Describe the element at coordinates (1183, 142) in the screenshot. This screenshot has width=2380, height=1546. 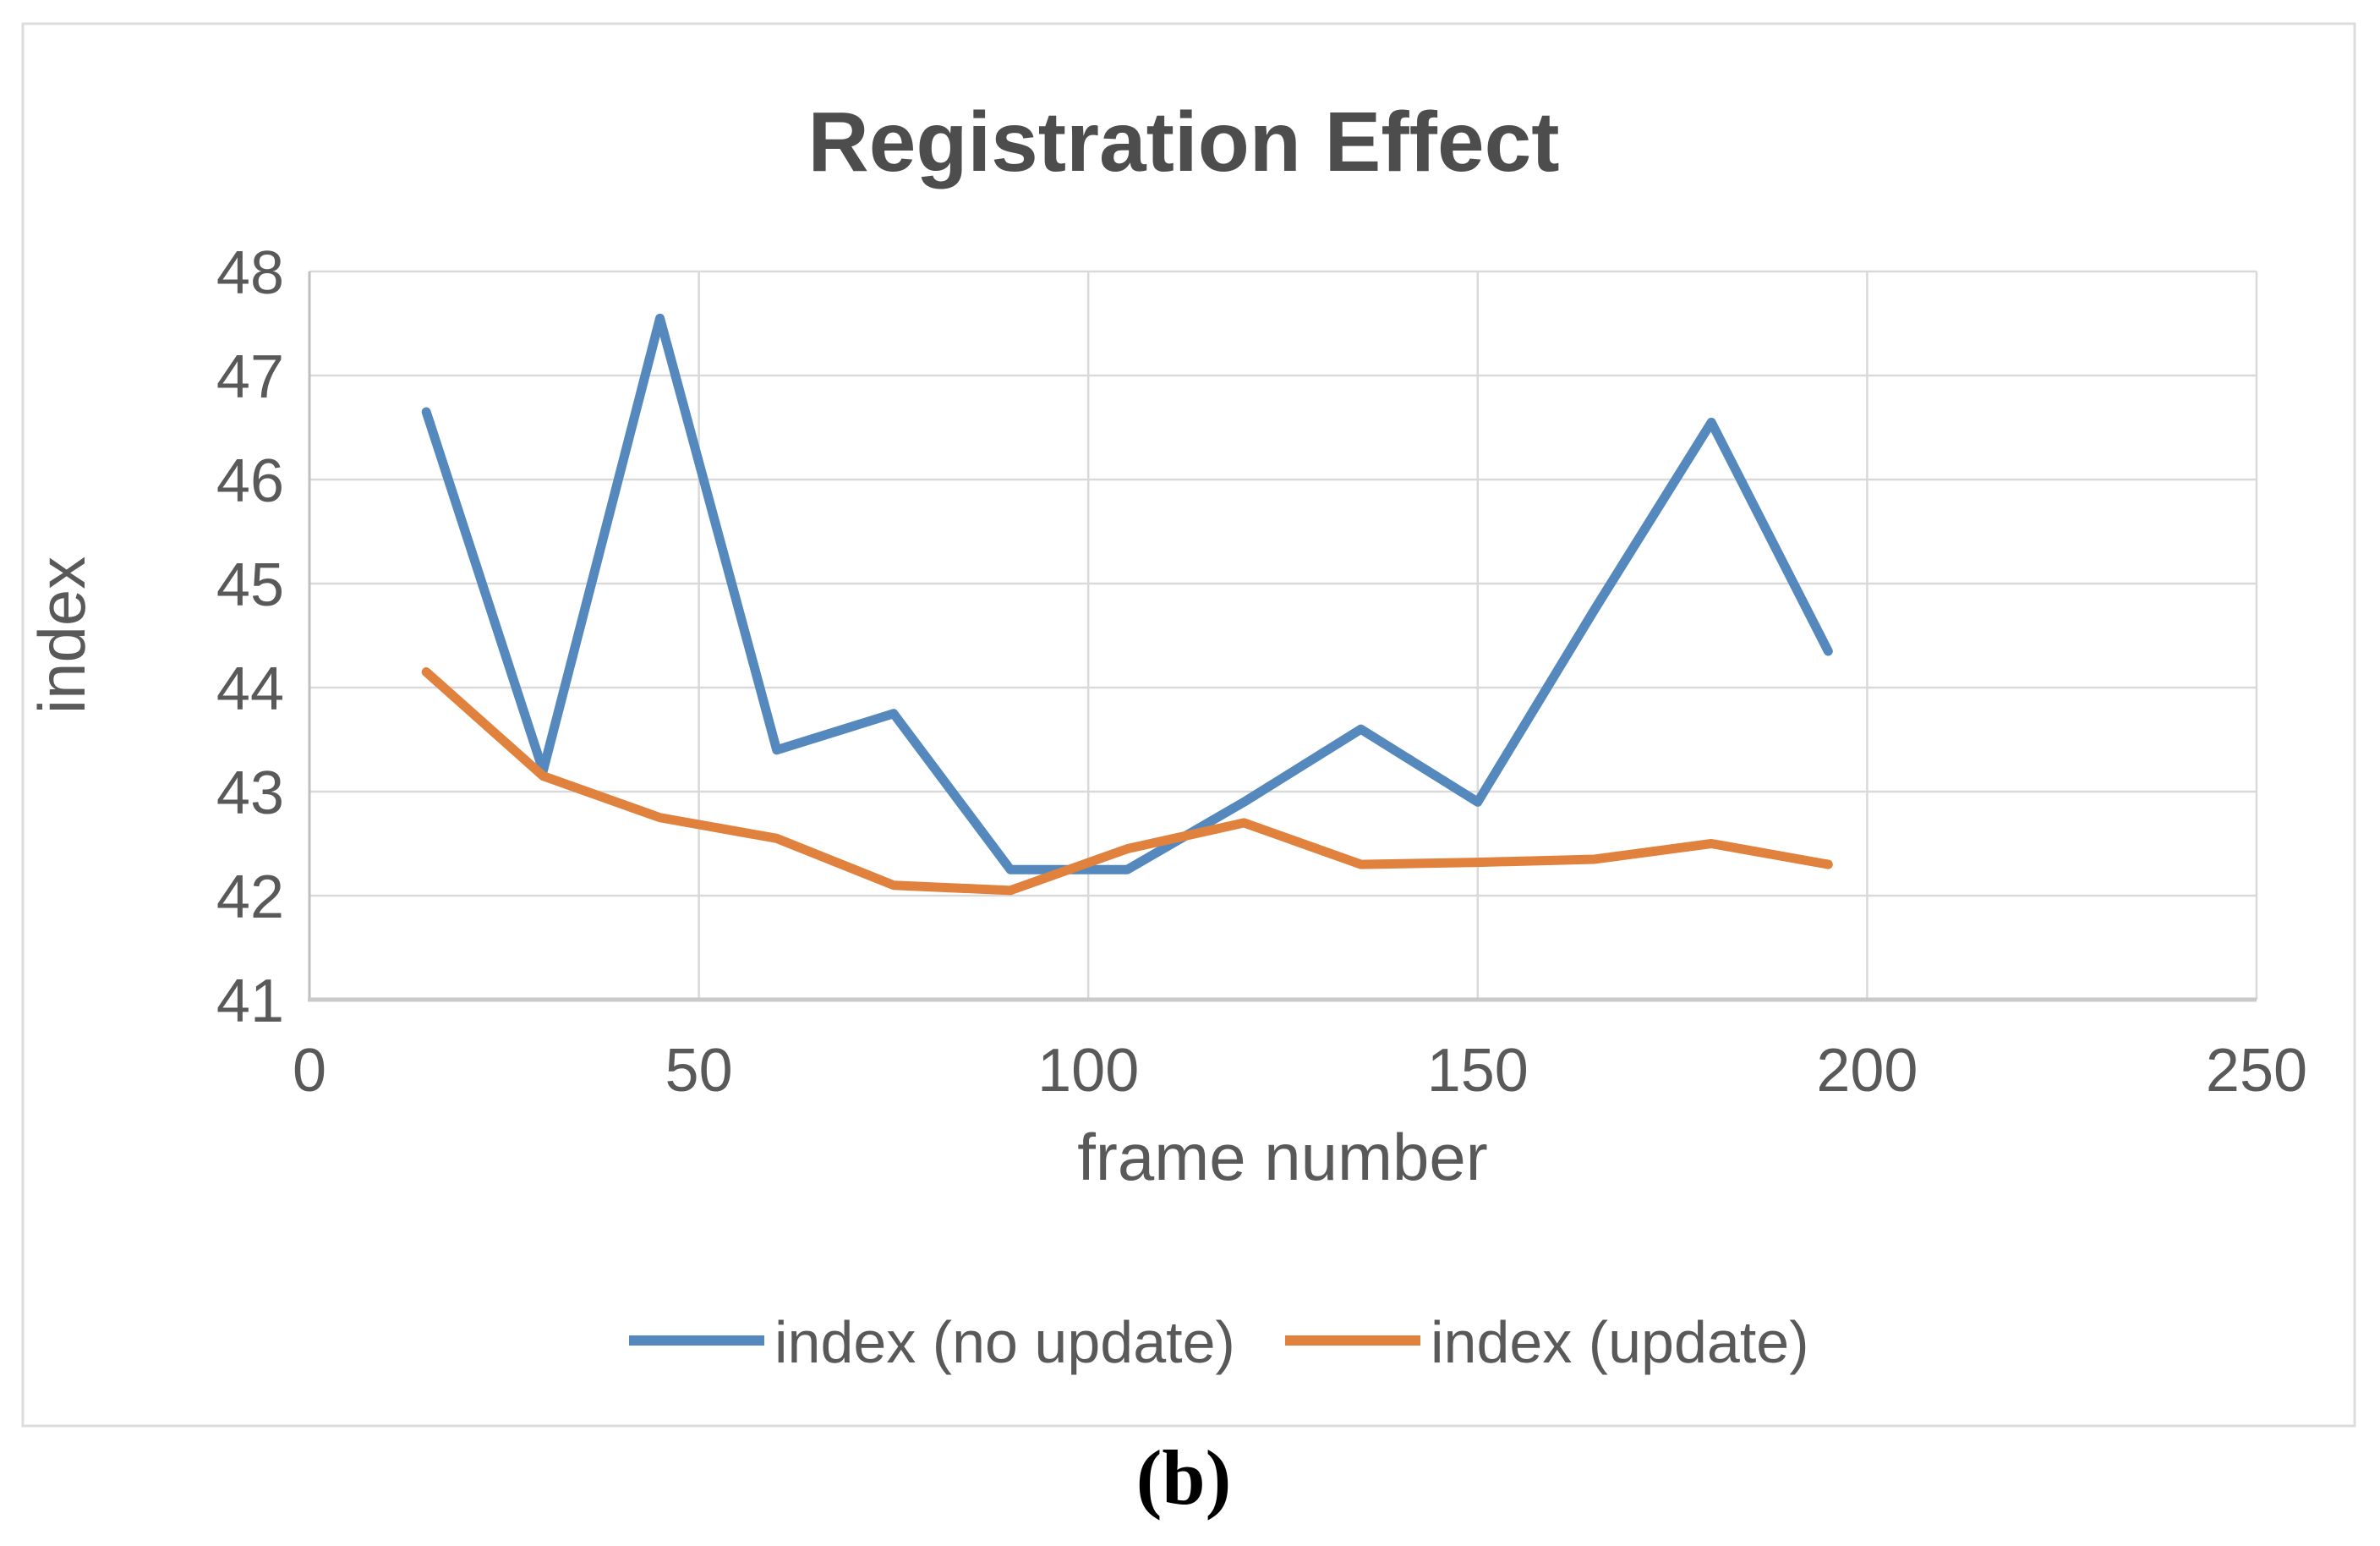
I see `chart-title: Registration Effect` at that location.